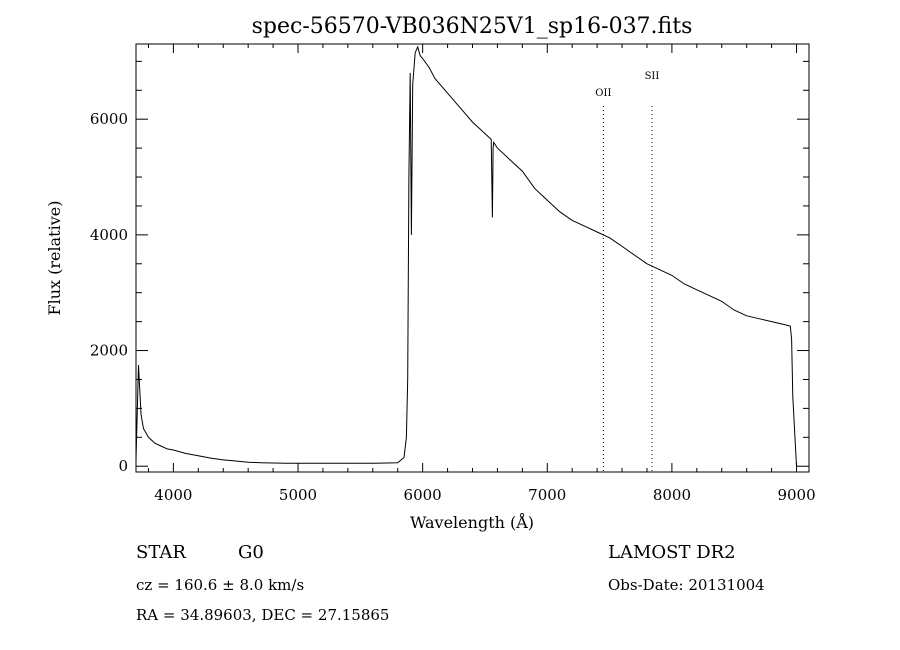 Image resolution: width=900 pixels, height=650 pixels. What do you see at coordinates (652, 76) in the screenshot?
I see `line-label-sii: SII` at bounding box center [652, 76].